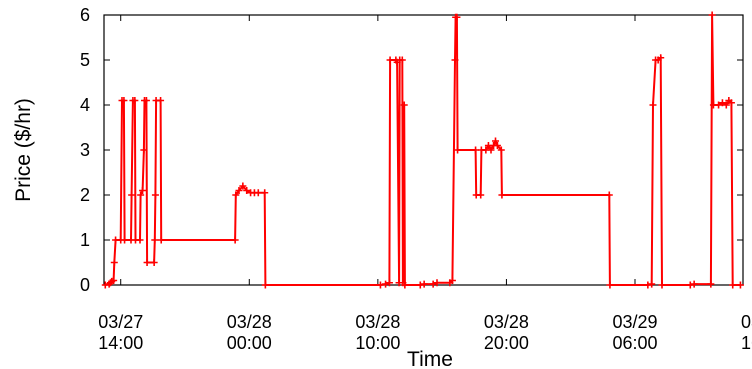 The height and width of the screenshot is (369, 752). Describe the element at coordinates (85, 285) in the screenshot. I see `y-tick-label: 0` at that location.